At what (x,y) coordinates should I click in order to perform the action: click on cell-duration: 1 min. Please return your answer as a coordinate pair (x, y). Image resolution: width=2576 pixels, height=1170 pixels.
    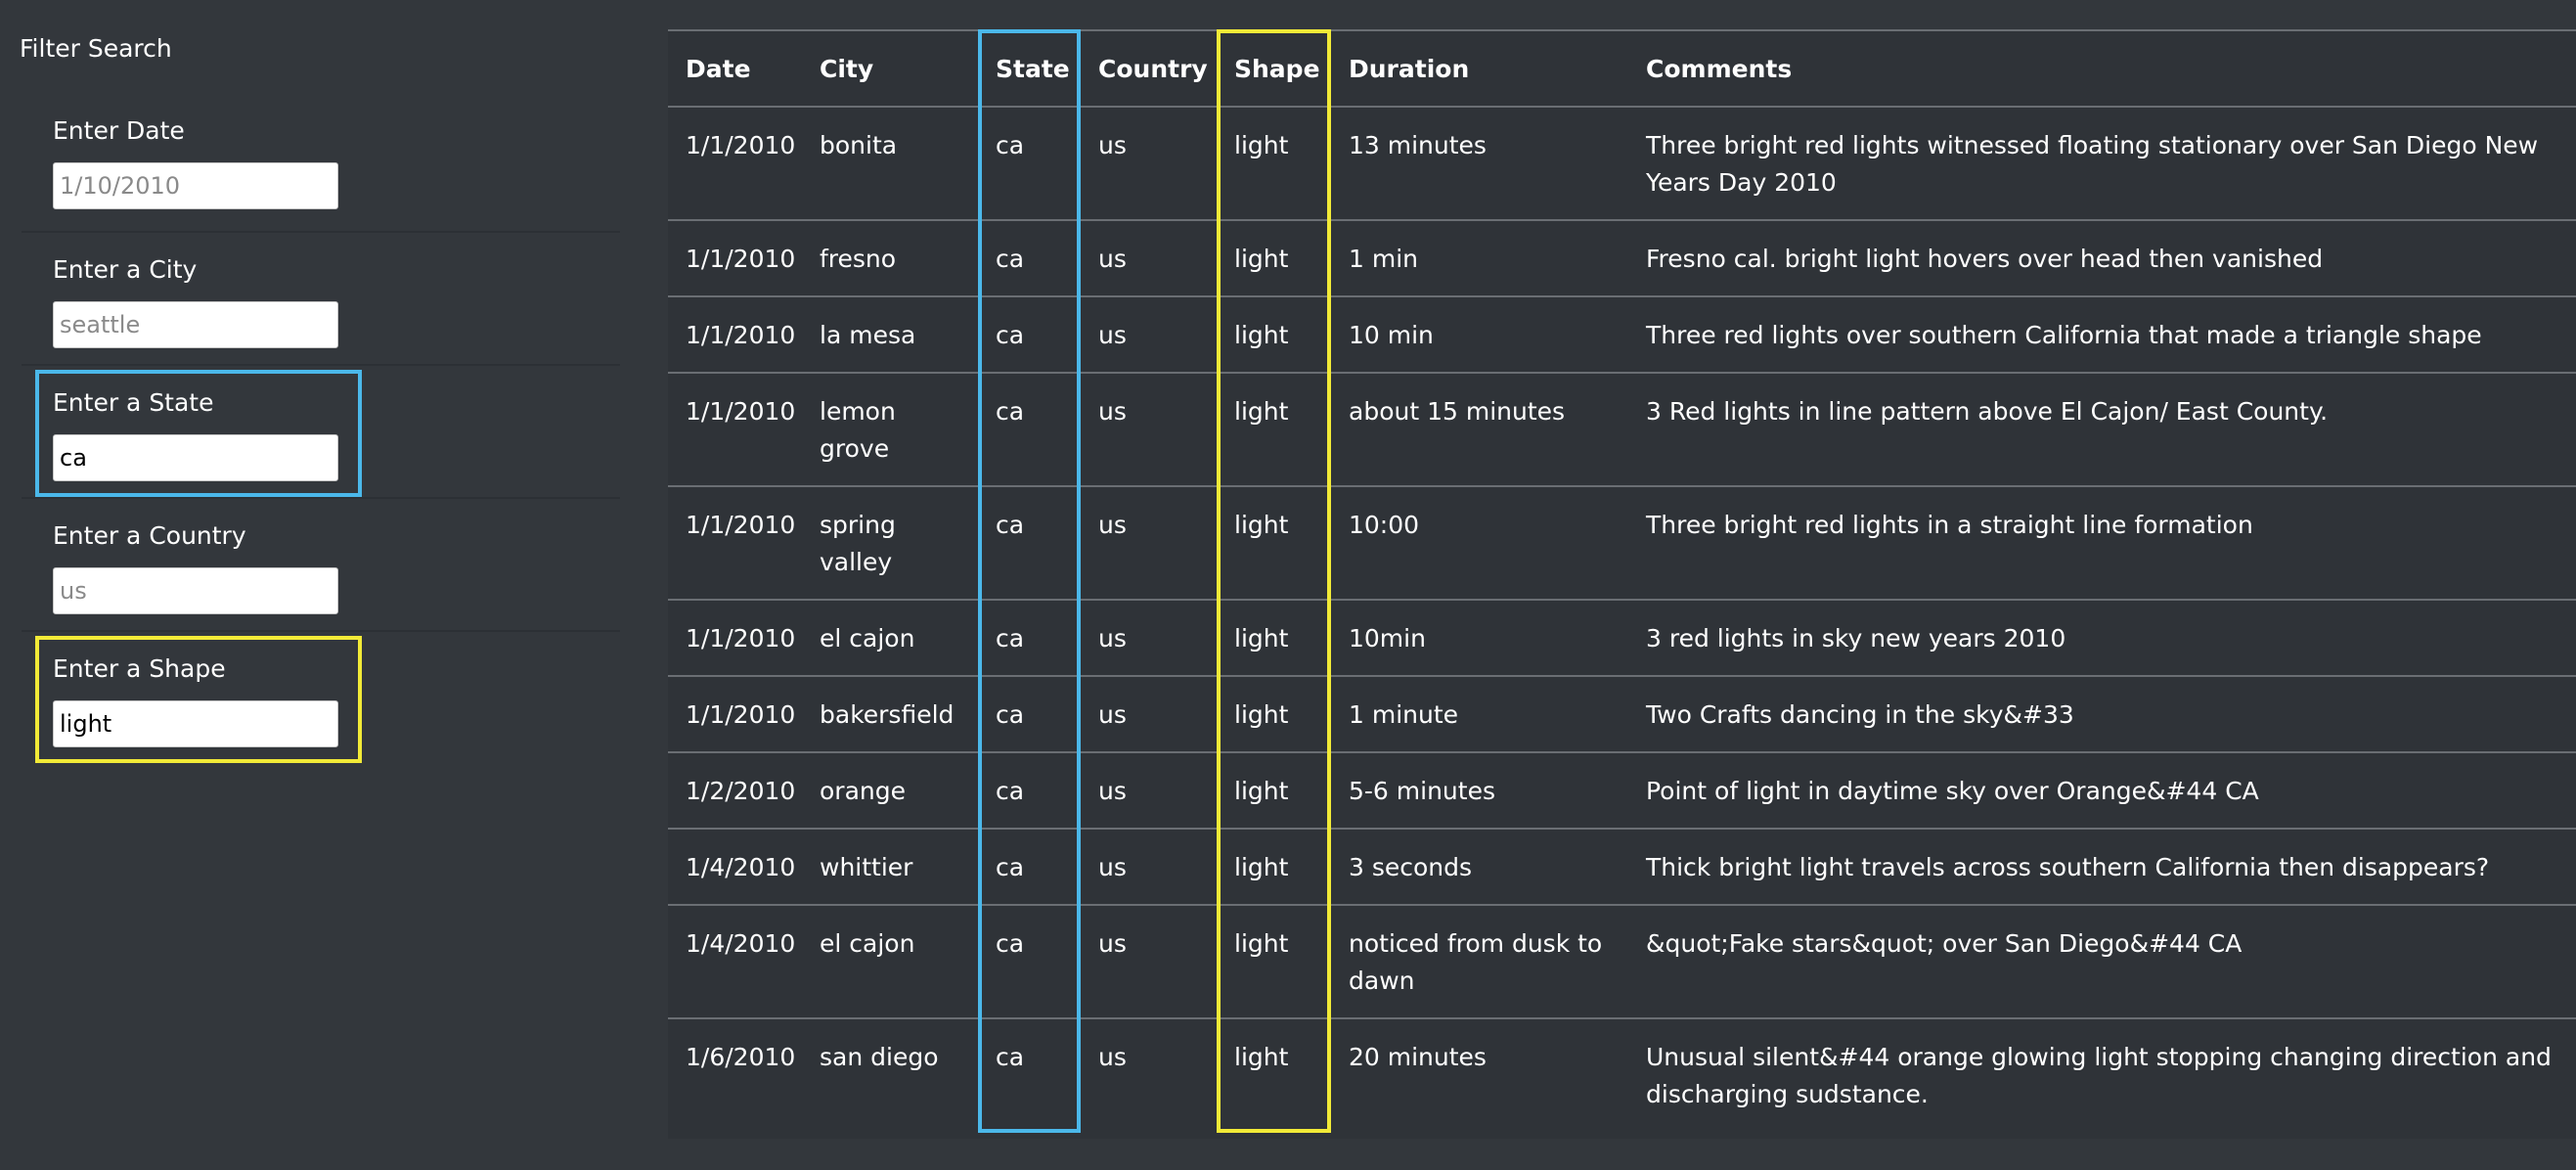
    Looking at the image, I should click on (1479, 258).